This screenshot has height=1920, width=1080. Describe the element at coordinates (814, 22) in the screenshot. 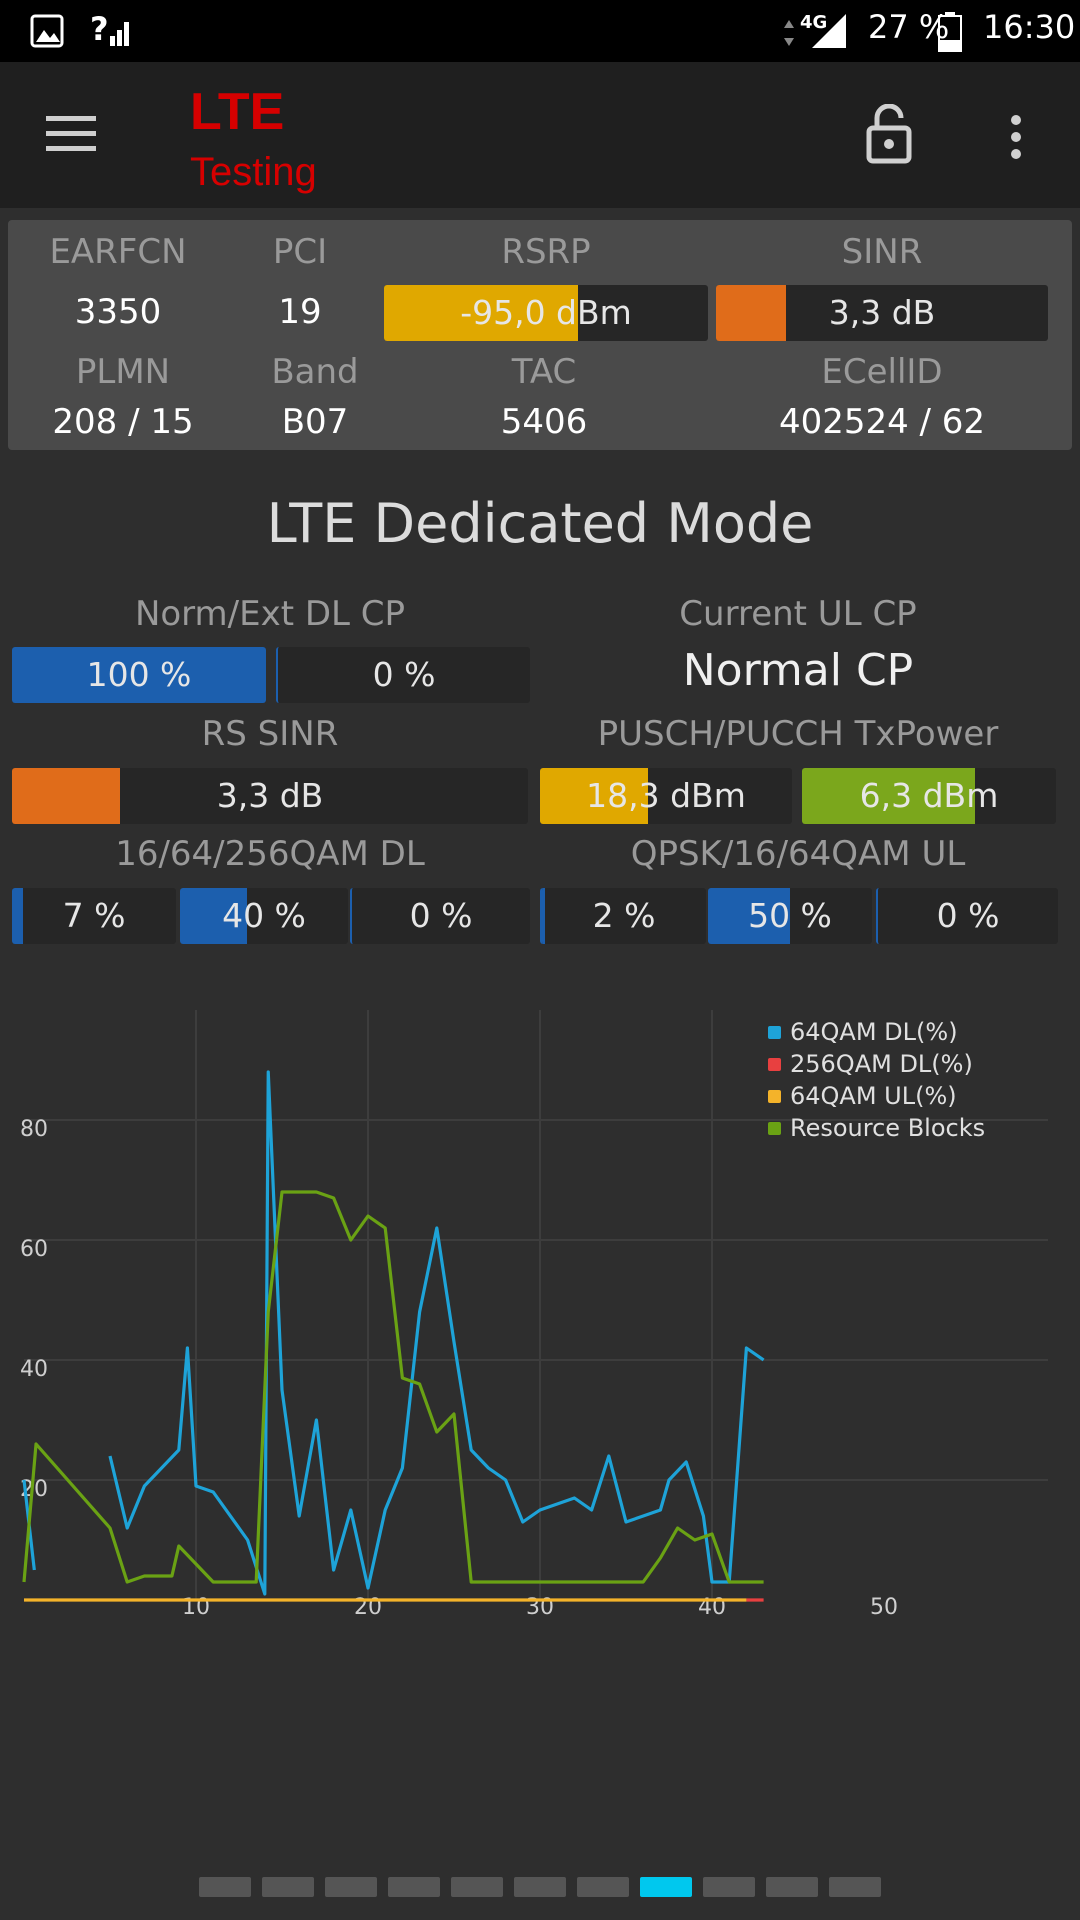

I see `network-type-label: 4G` at that location.